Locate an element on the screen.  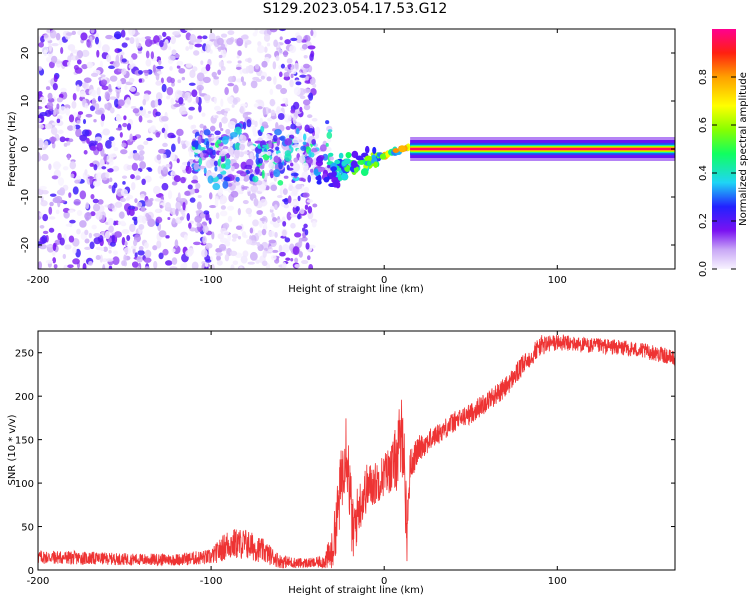
snr-x-label: Height of straight line (km) is located at coordinates (356, 590).